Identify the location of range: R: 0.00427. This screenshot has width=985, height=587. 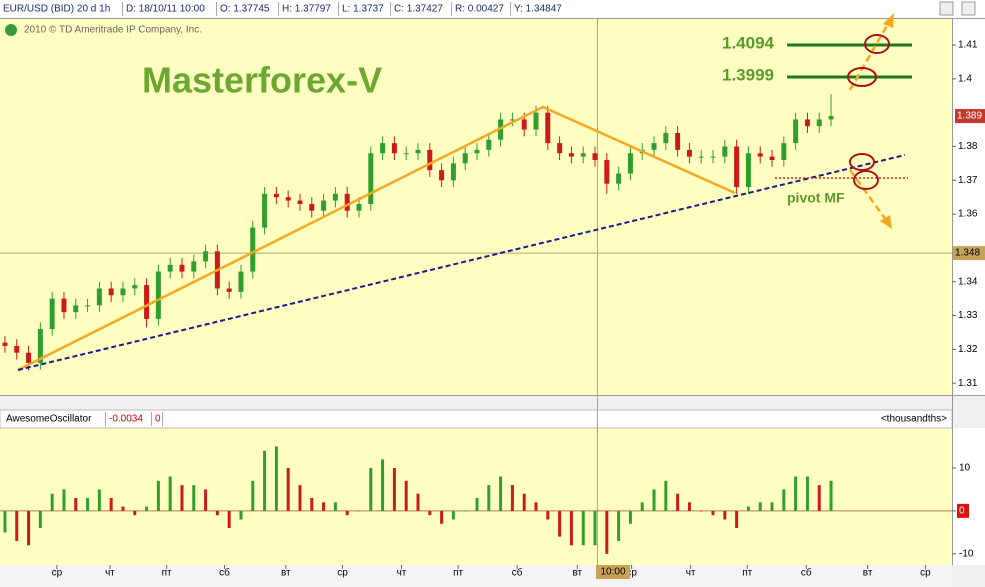
(479, 9).